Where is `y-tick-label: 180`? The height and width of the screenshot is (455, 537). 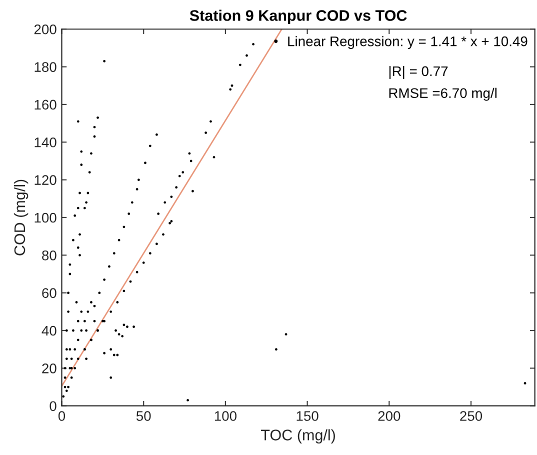 y-tick-label: 180 is located at coordinates (45, 67).